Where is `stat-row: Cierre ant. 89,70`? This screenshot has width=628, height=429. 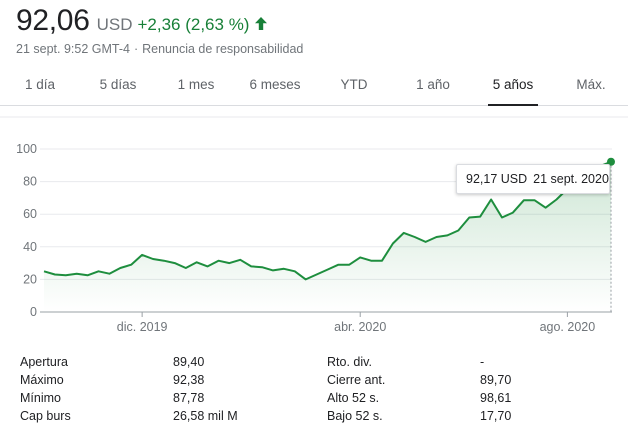
stat-row: Cierre ant. 89,70 is located at coordinates (442, 380).